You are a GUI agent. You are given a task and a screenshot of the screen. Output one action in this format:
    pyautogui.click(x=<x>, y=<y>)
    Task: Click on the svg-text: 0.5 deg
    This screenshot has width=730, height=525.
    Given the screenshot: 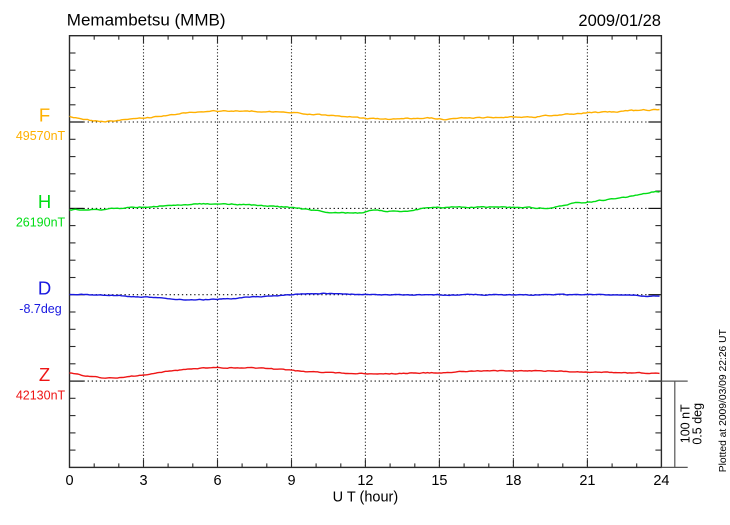 What is the action you would take?
    pyautogui.click(x=698, y=424)
    